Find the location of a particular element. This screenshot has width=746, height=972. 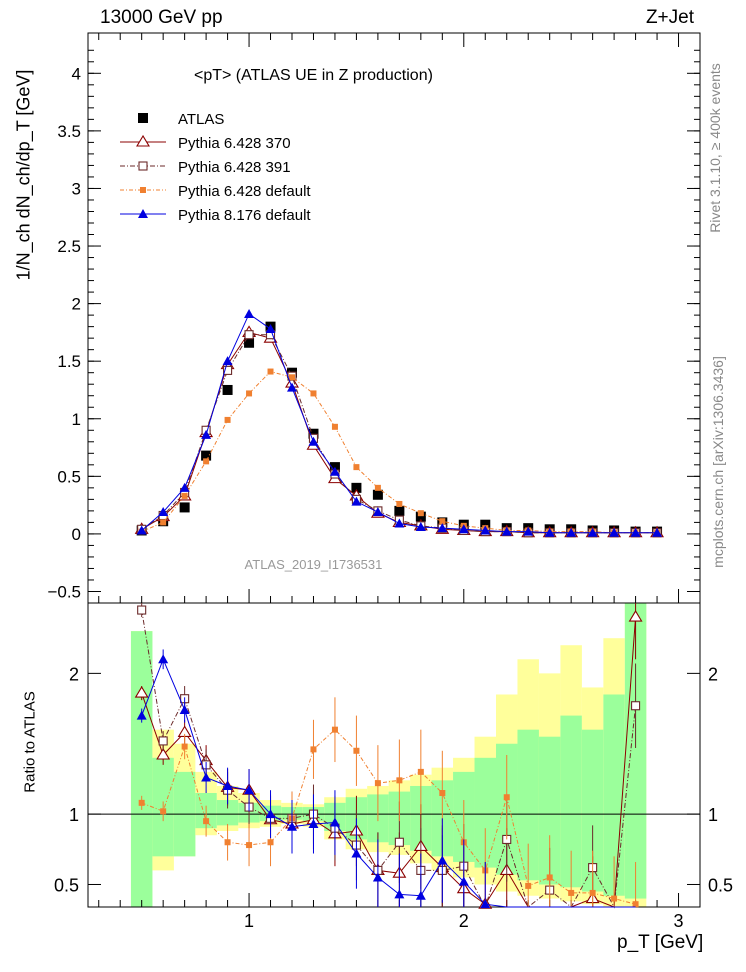

lower-ytick-label: 0.5 is located at coordinates (66, 885).